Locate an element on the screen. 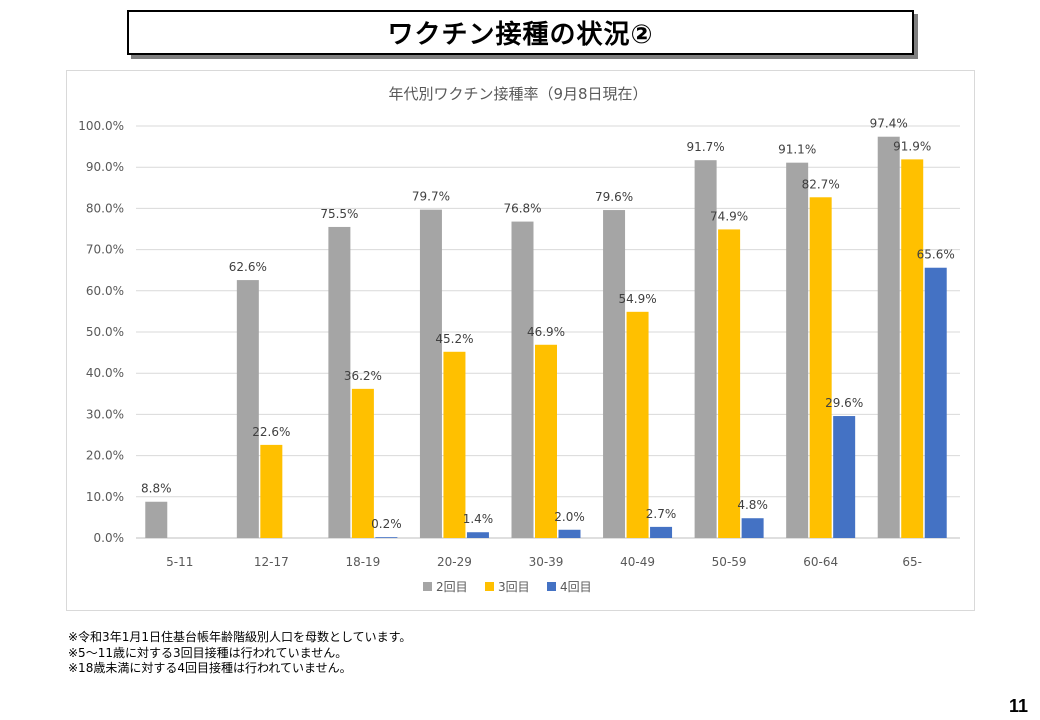 This screenshot has height=720, width=1040. legend-label: 3回目 is located at coordinates (514, 587).